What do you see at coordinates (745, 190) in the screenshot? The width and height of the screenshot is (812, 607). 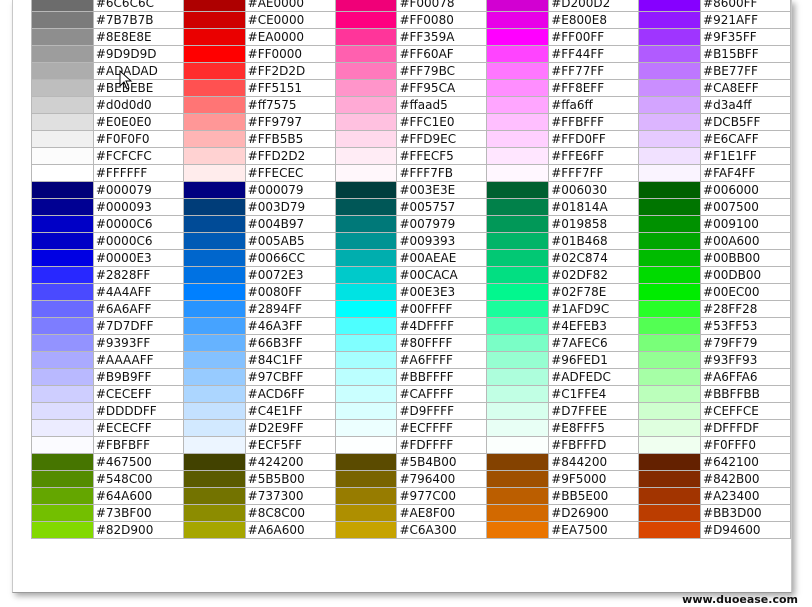 I see `color-code-label: #006000` at bounding box center [745, 190].